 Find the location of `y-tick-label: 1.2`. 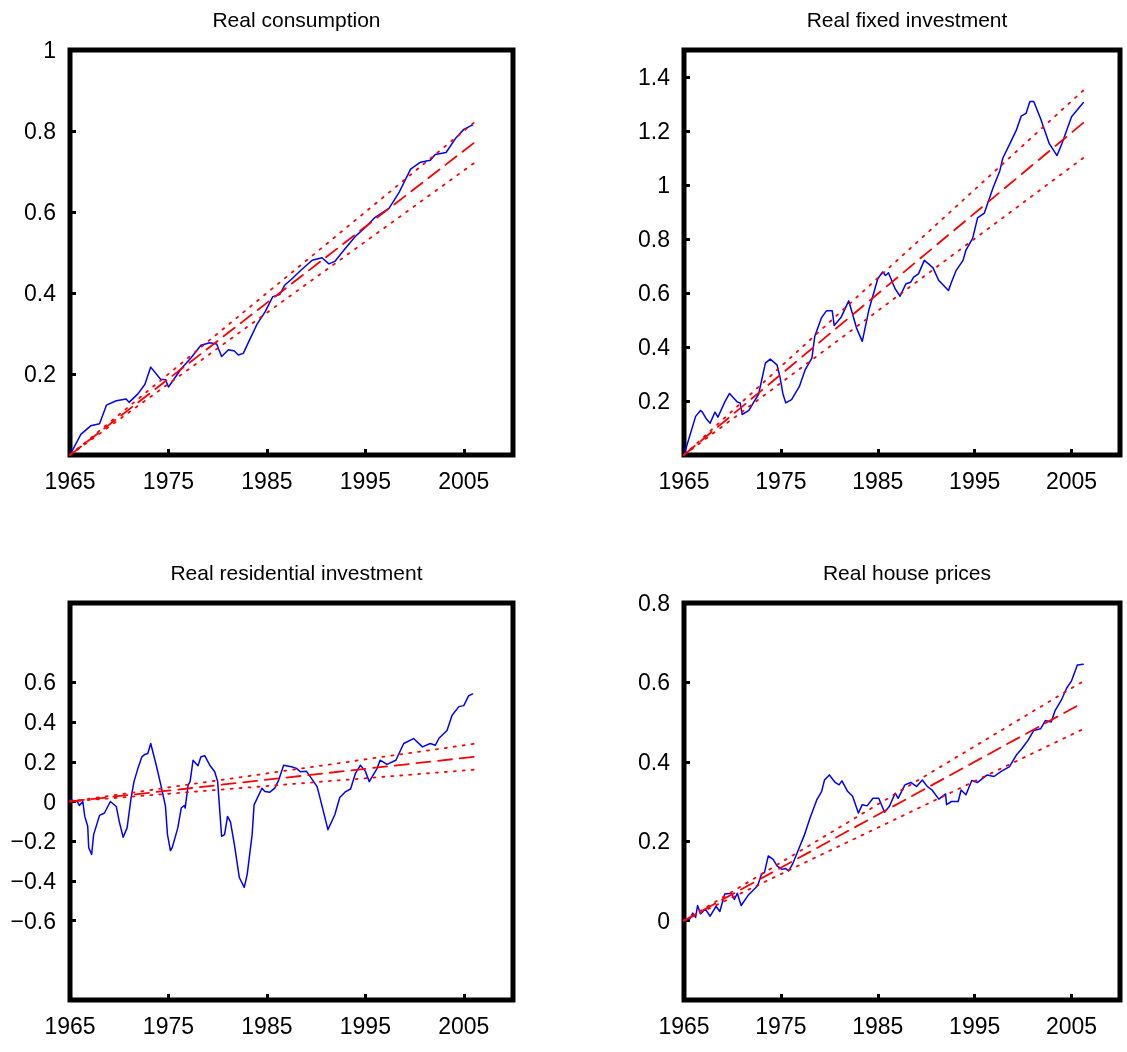

y-tick-label: 1.2 is located at coordinates (654, 131).